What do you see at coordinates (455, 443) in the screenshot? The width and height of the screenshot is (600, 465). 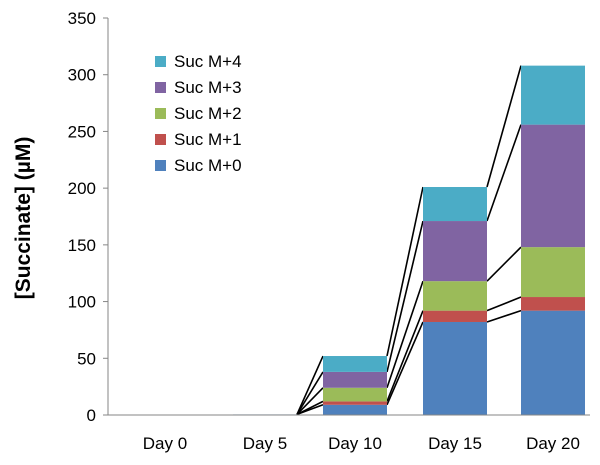 I see `x-tick-label: Day 15` at bounding box center [455, 443].